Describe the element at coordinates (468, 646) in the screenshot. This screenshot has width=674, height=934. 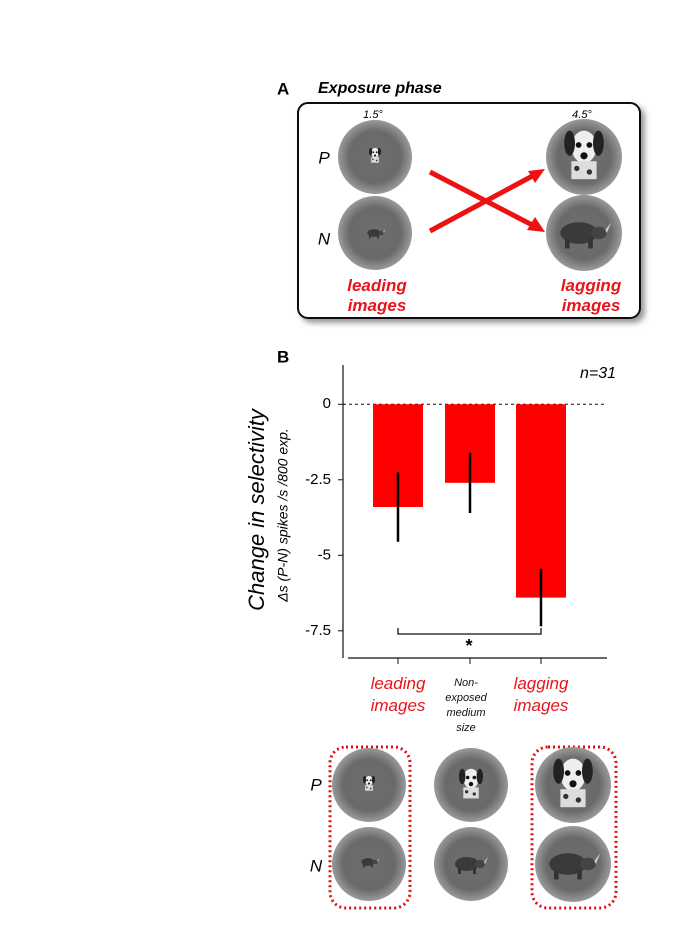
I see `significance-label: *` at that location.